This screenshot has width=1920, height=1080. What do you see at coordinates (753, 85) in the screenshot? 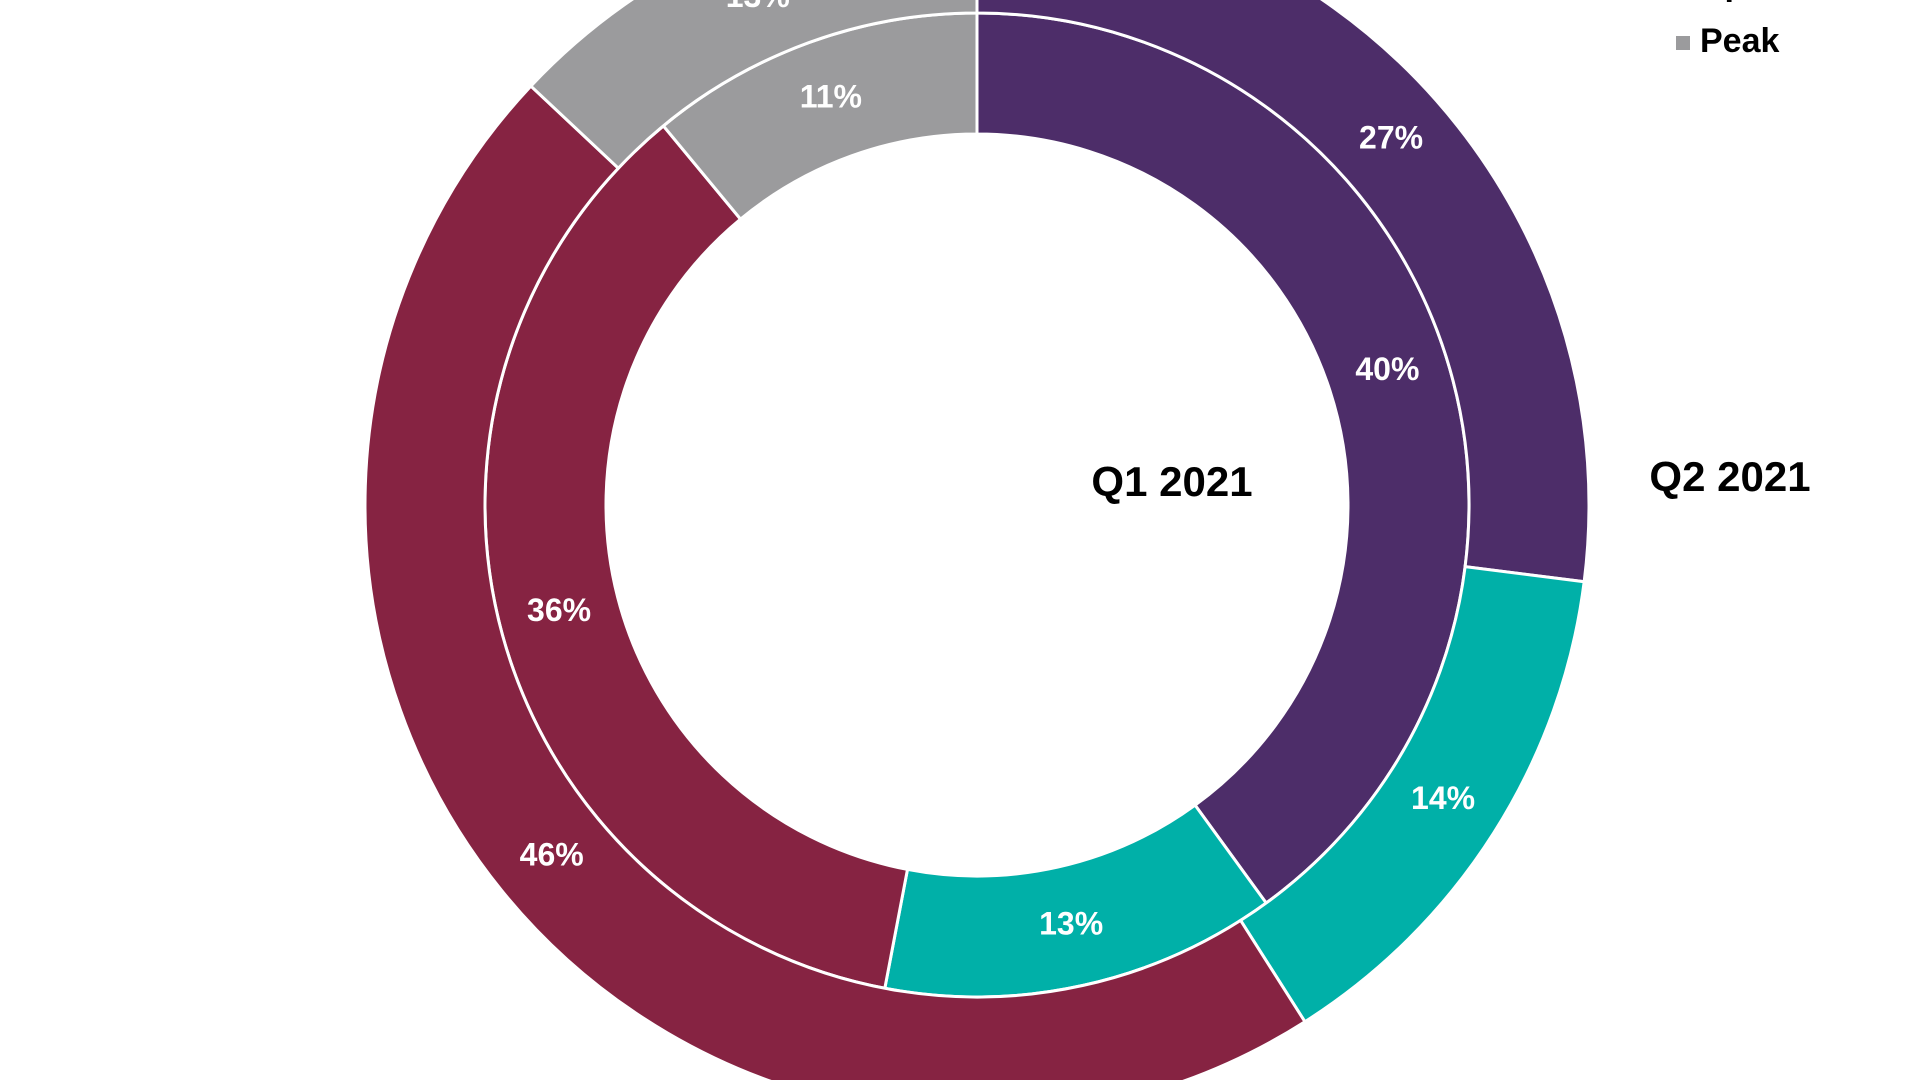
I see `donut-slice` at bounding box center [753, 85].